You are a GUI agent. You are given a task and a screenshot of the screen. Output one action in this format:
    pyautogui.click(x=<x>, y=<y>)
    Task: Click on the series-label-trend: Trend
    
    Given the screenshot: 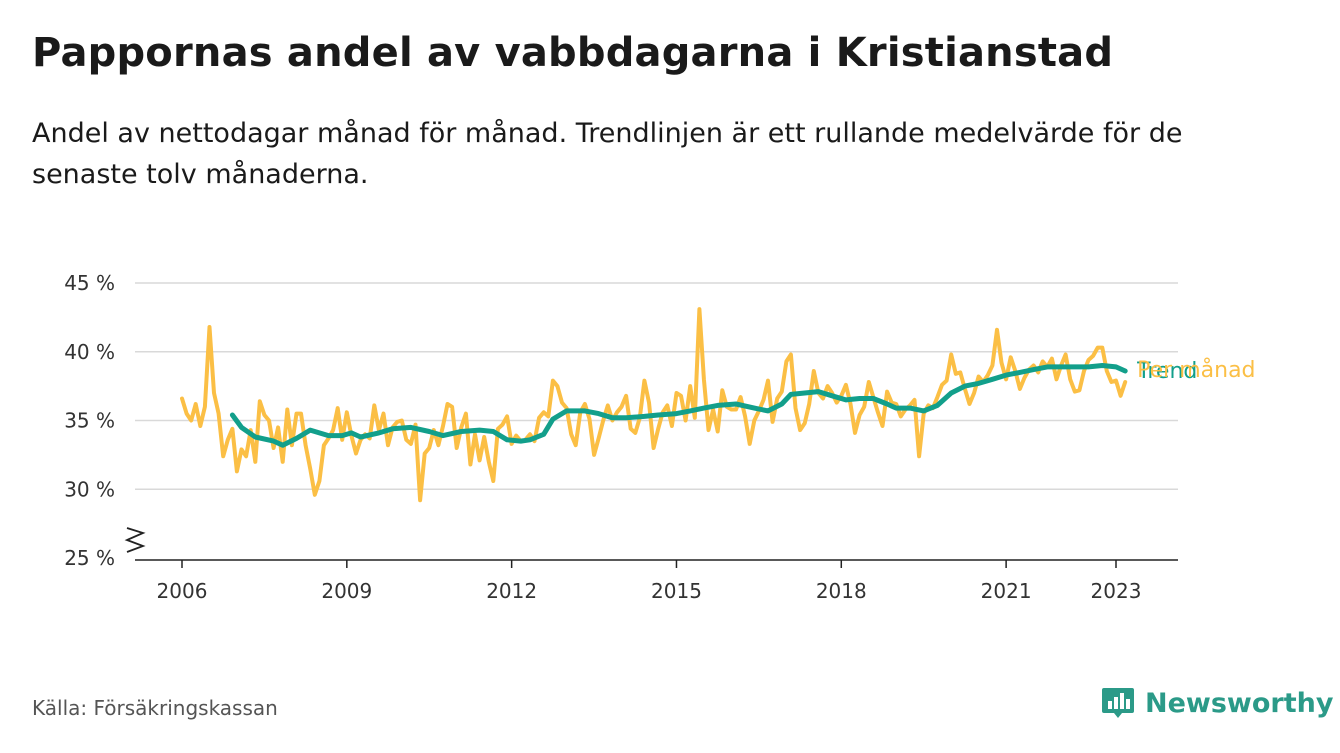 What is the action you would take?
    pyautogui.click(x=1166, y=371)
    